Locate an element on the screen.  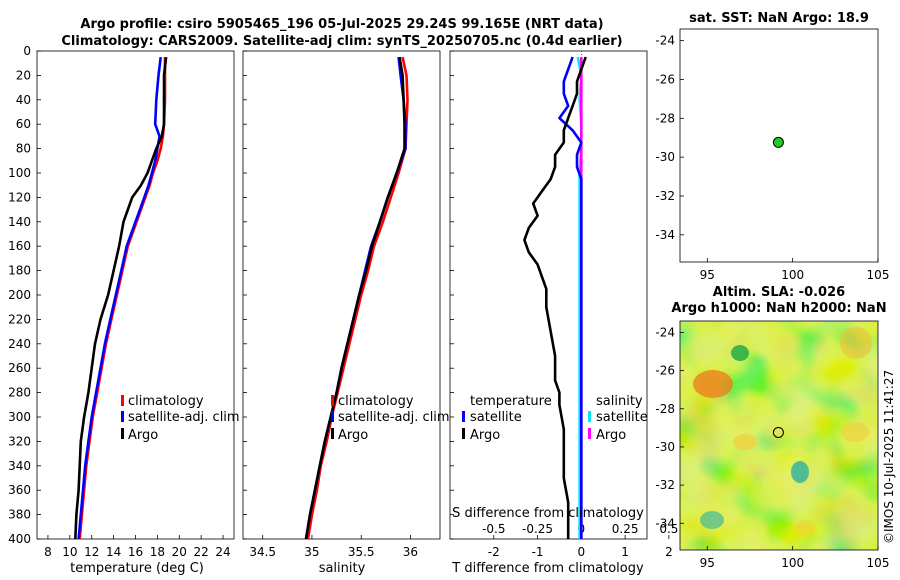
x-tick-label: 12 is located at coordinates (91, 552).